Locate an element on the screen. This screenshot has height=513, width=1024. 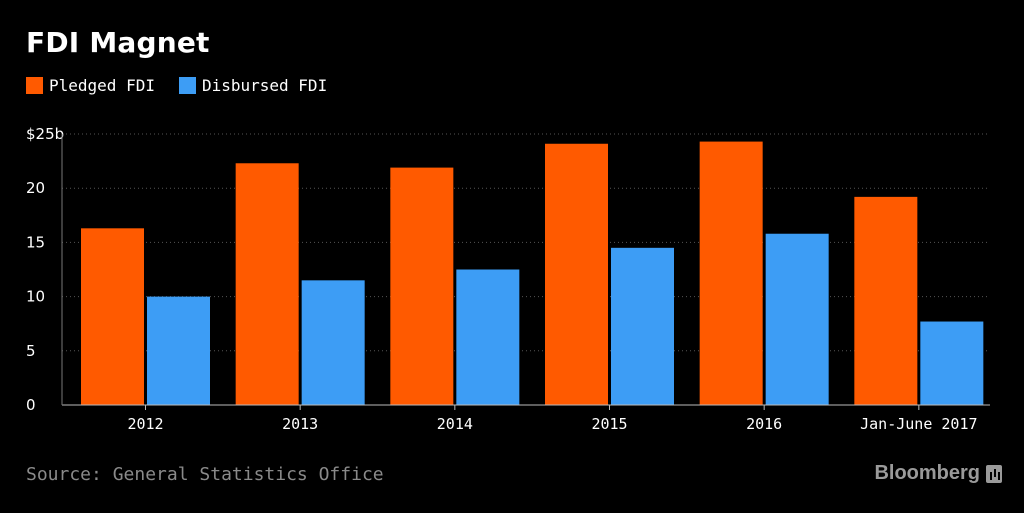
legend-item-pledged: Pledged FDI is located at coordinates (90, 85).